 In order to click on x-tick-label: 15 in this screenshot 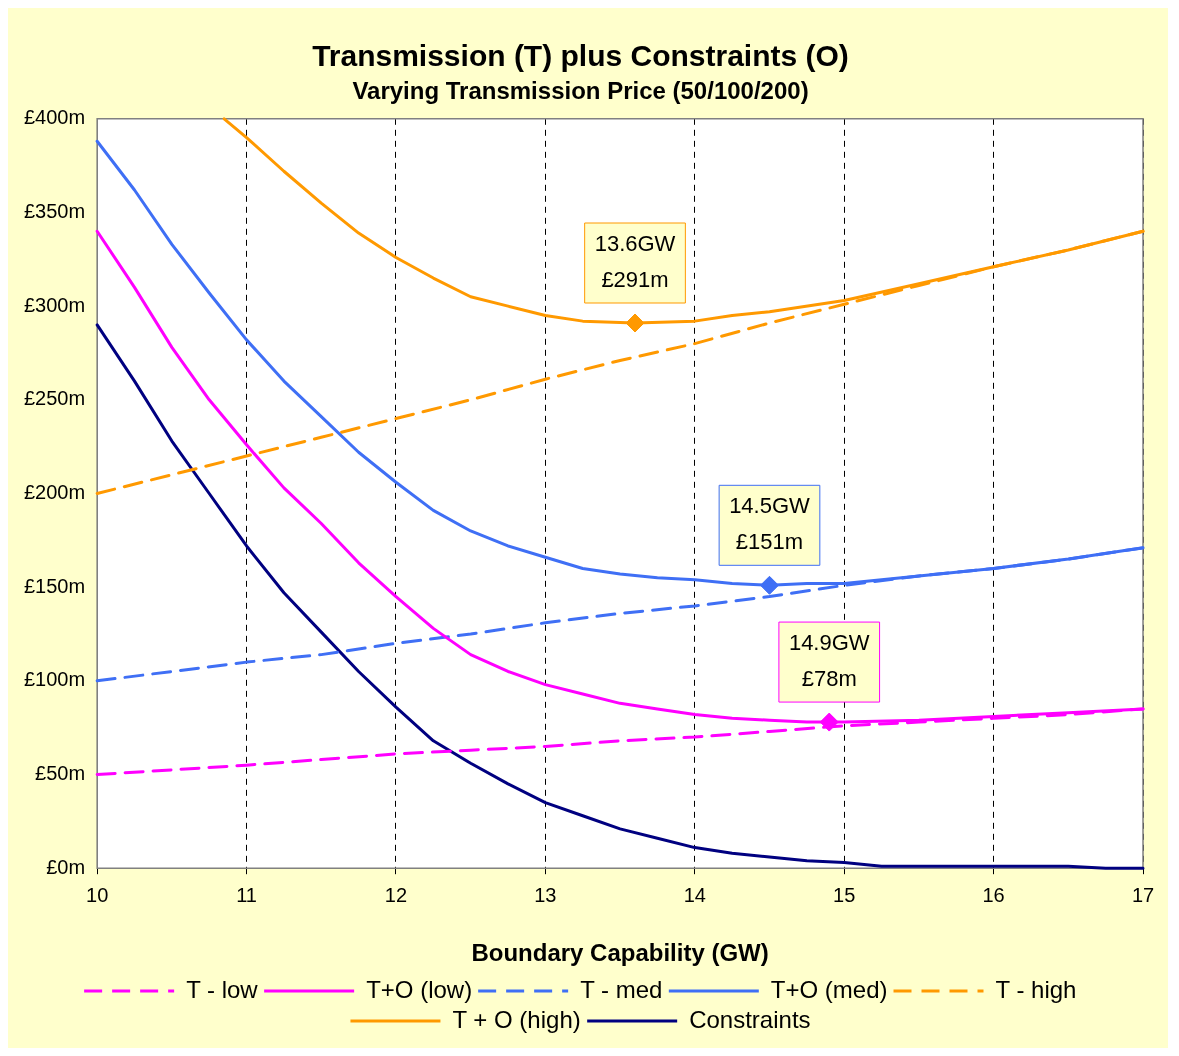, I will do `click(844, 894)`.